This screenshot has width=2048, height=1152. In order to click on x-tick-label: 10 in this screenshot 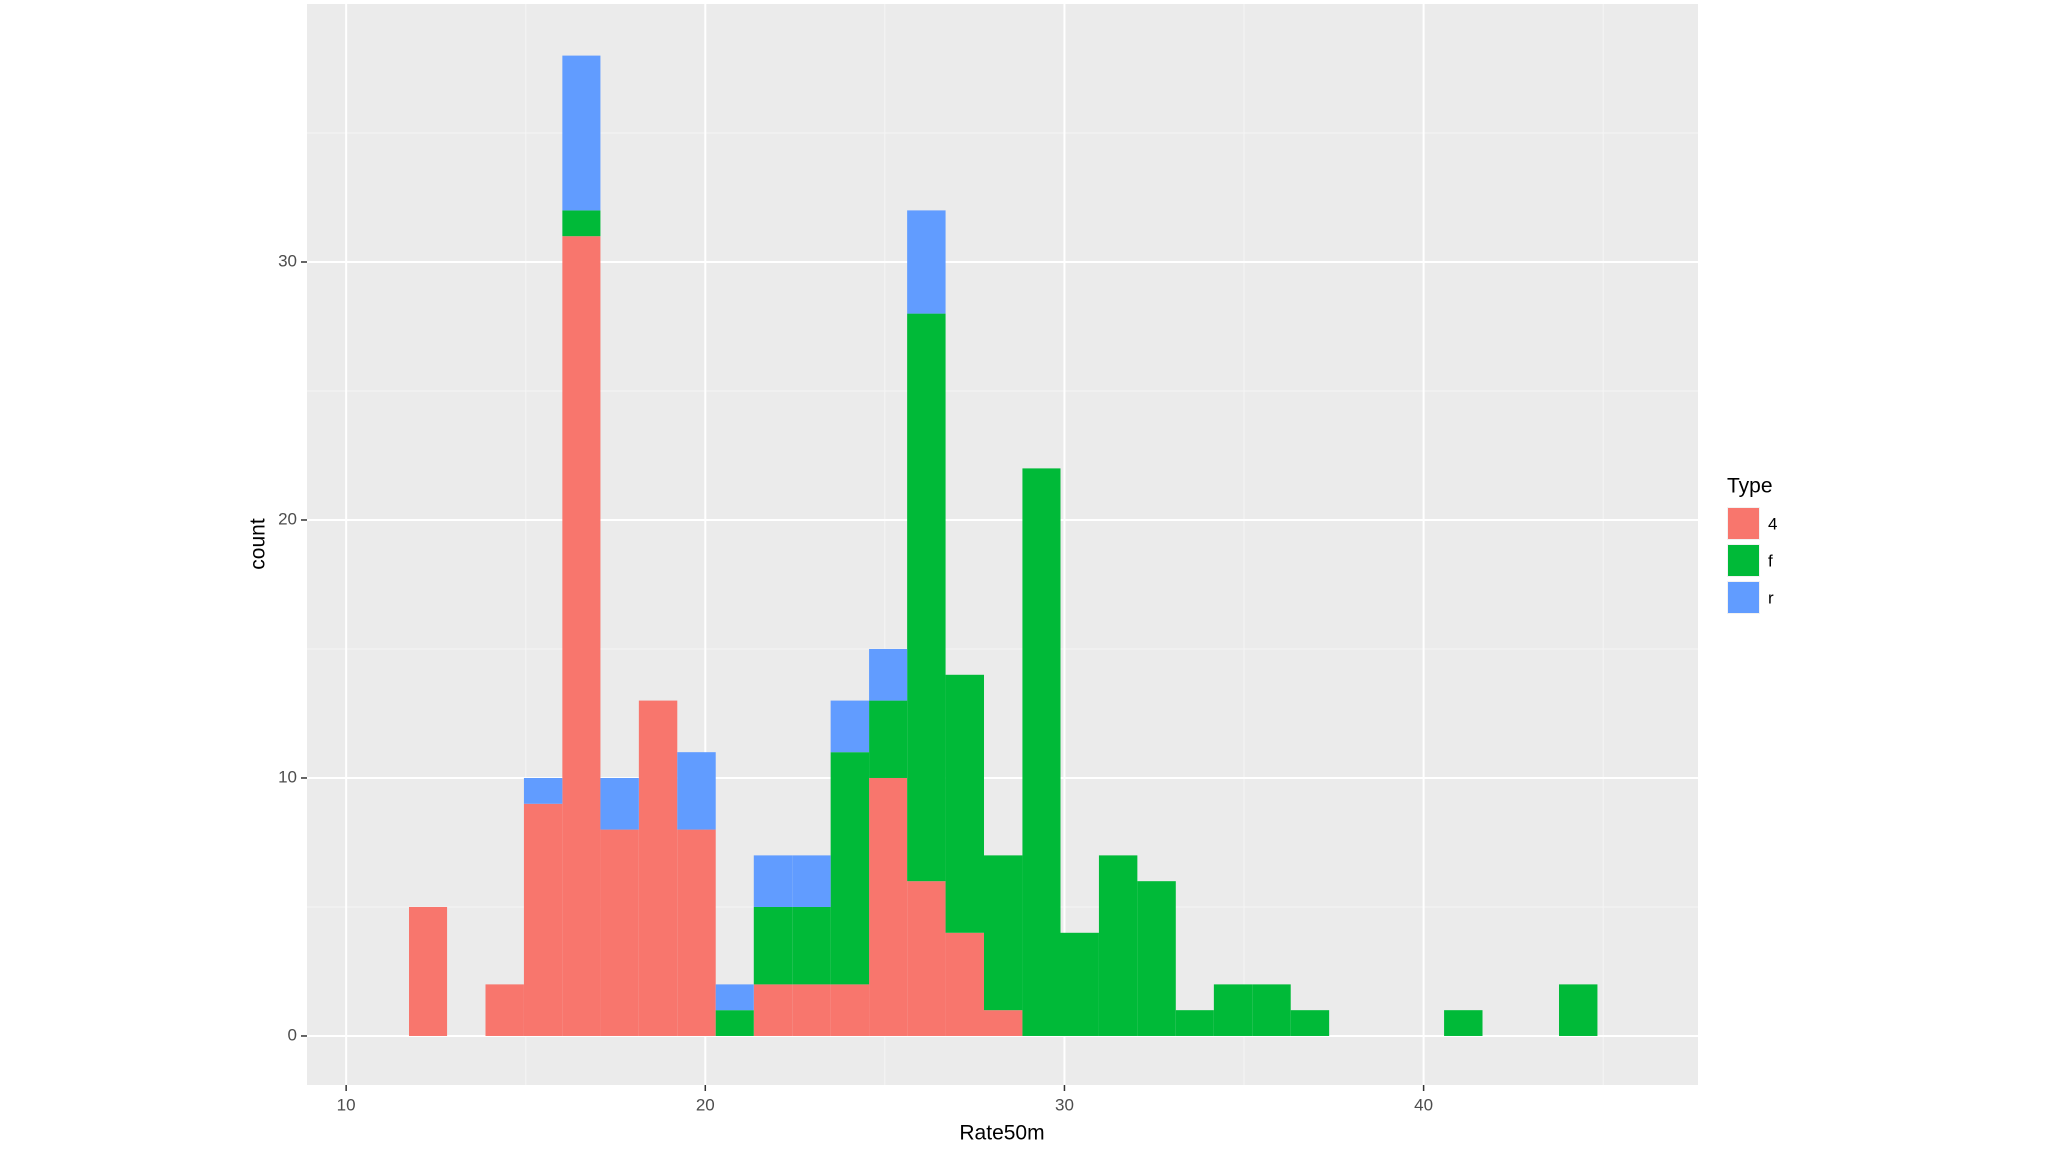, I will do `click(346, 1104)`.